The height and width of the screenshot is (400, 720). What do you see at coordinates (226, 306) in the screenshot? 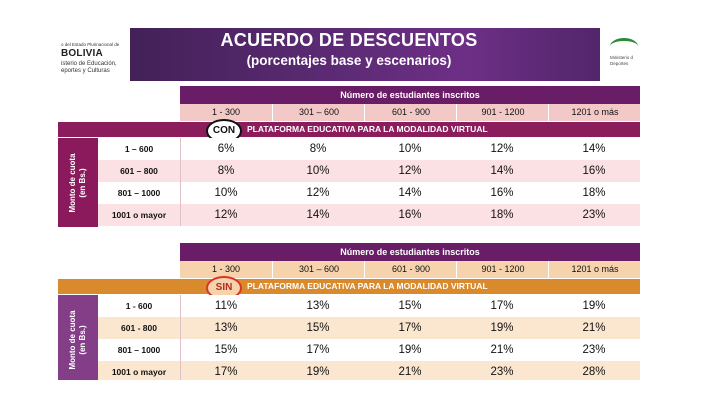
I see `discount-cell: 11%` at bounding box center [226, 306].